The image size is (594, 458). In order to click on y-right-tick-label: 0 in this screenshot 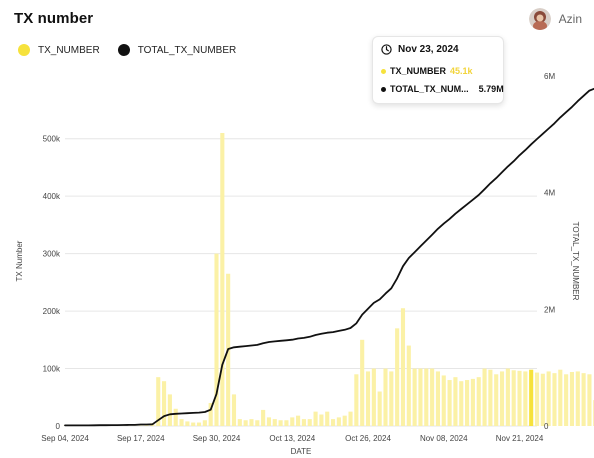, I will do `click(546, 426)`.